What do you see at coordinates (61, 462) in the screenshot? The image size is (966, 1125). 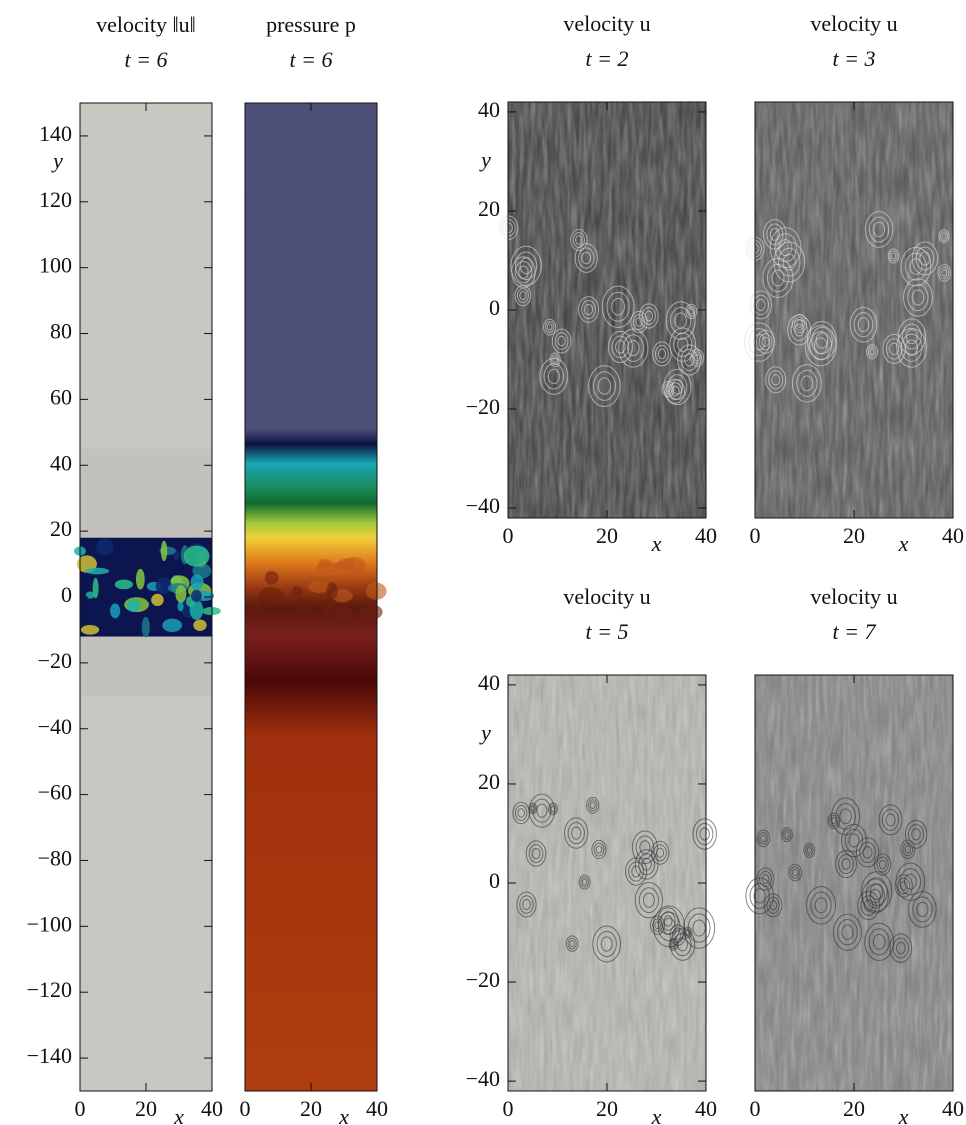 I see `y-tick-label: 40` at bounding box center [61, 462].